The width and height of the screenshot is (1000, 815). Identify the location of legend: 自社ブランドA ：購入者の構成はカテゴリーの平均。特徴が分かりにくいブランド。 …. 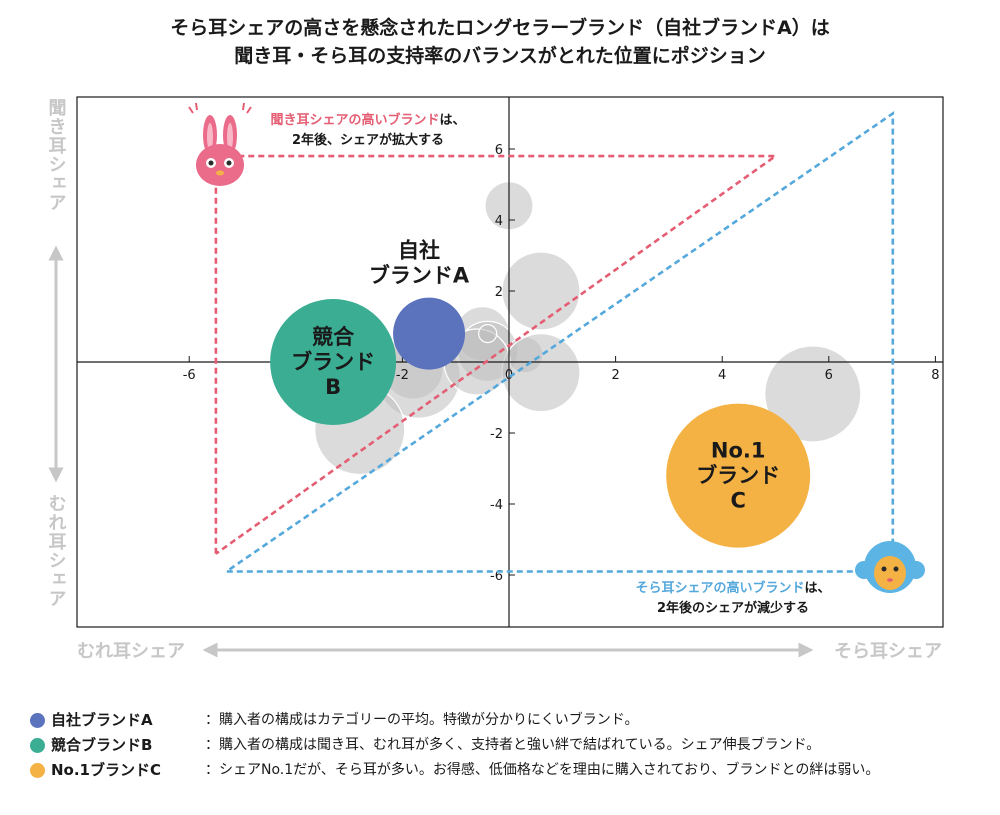
(510, 745).